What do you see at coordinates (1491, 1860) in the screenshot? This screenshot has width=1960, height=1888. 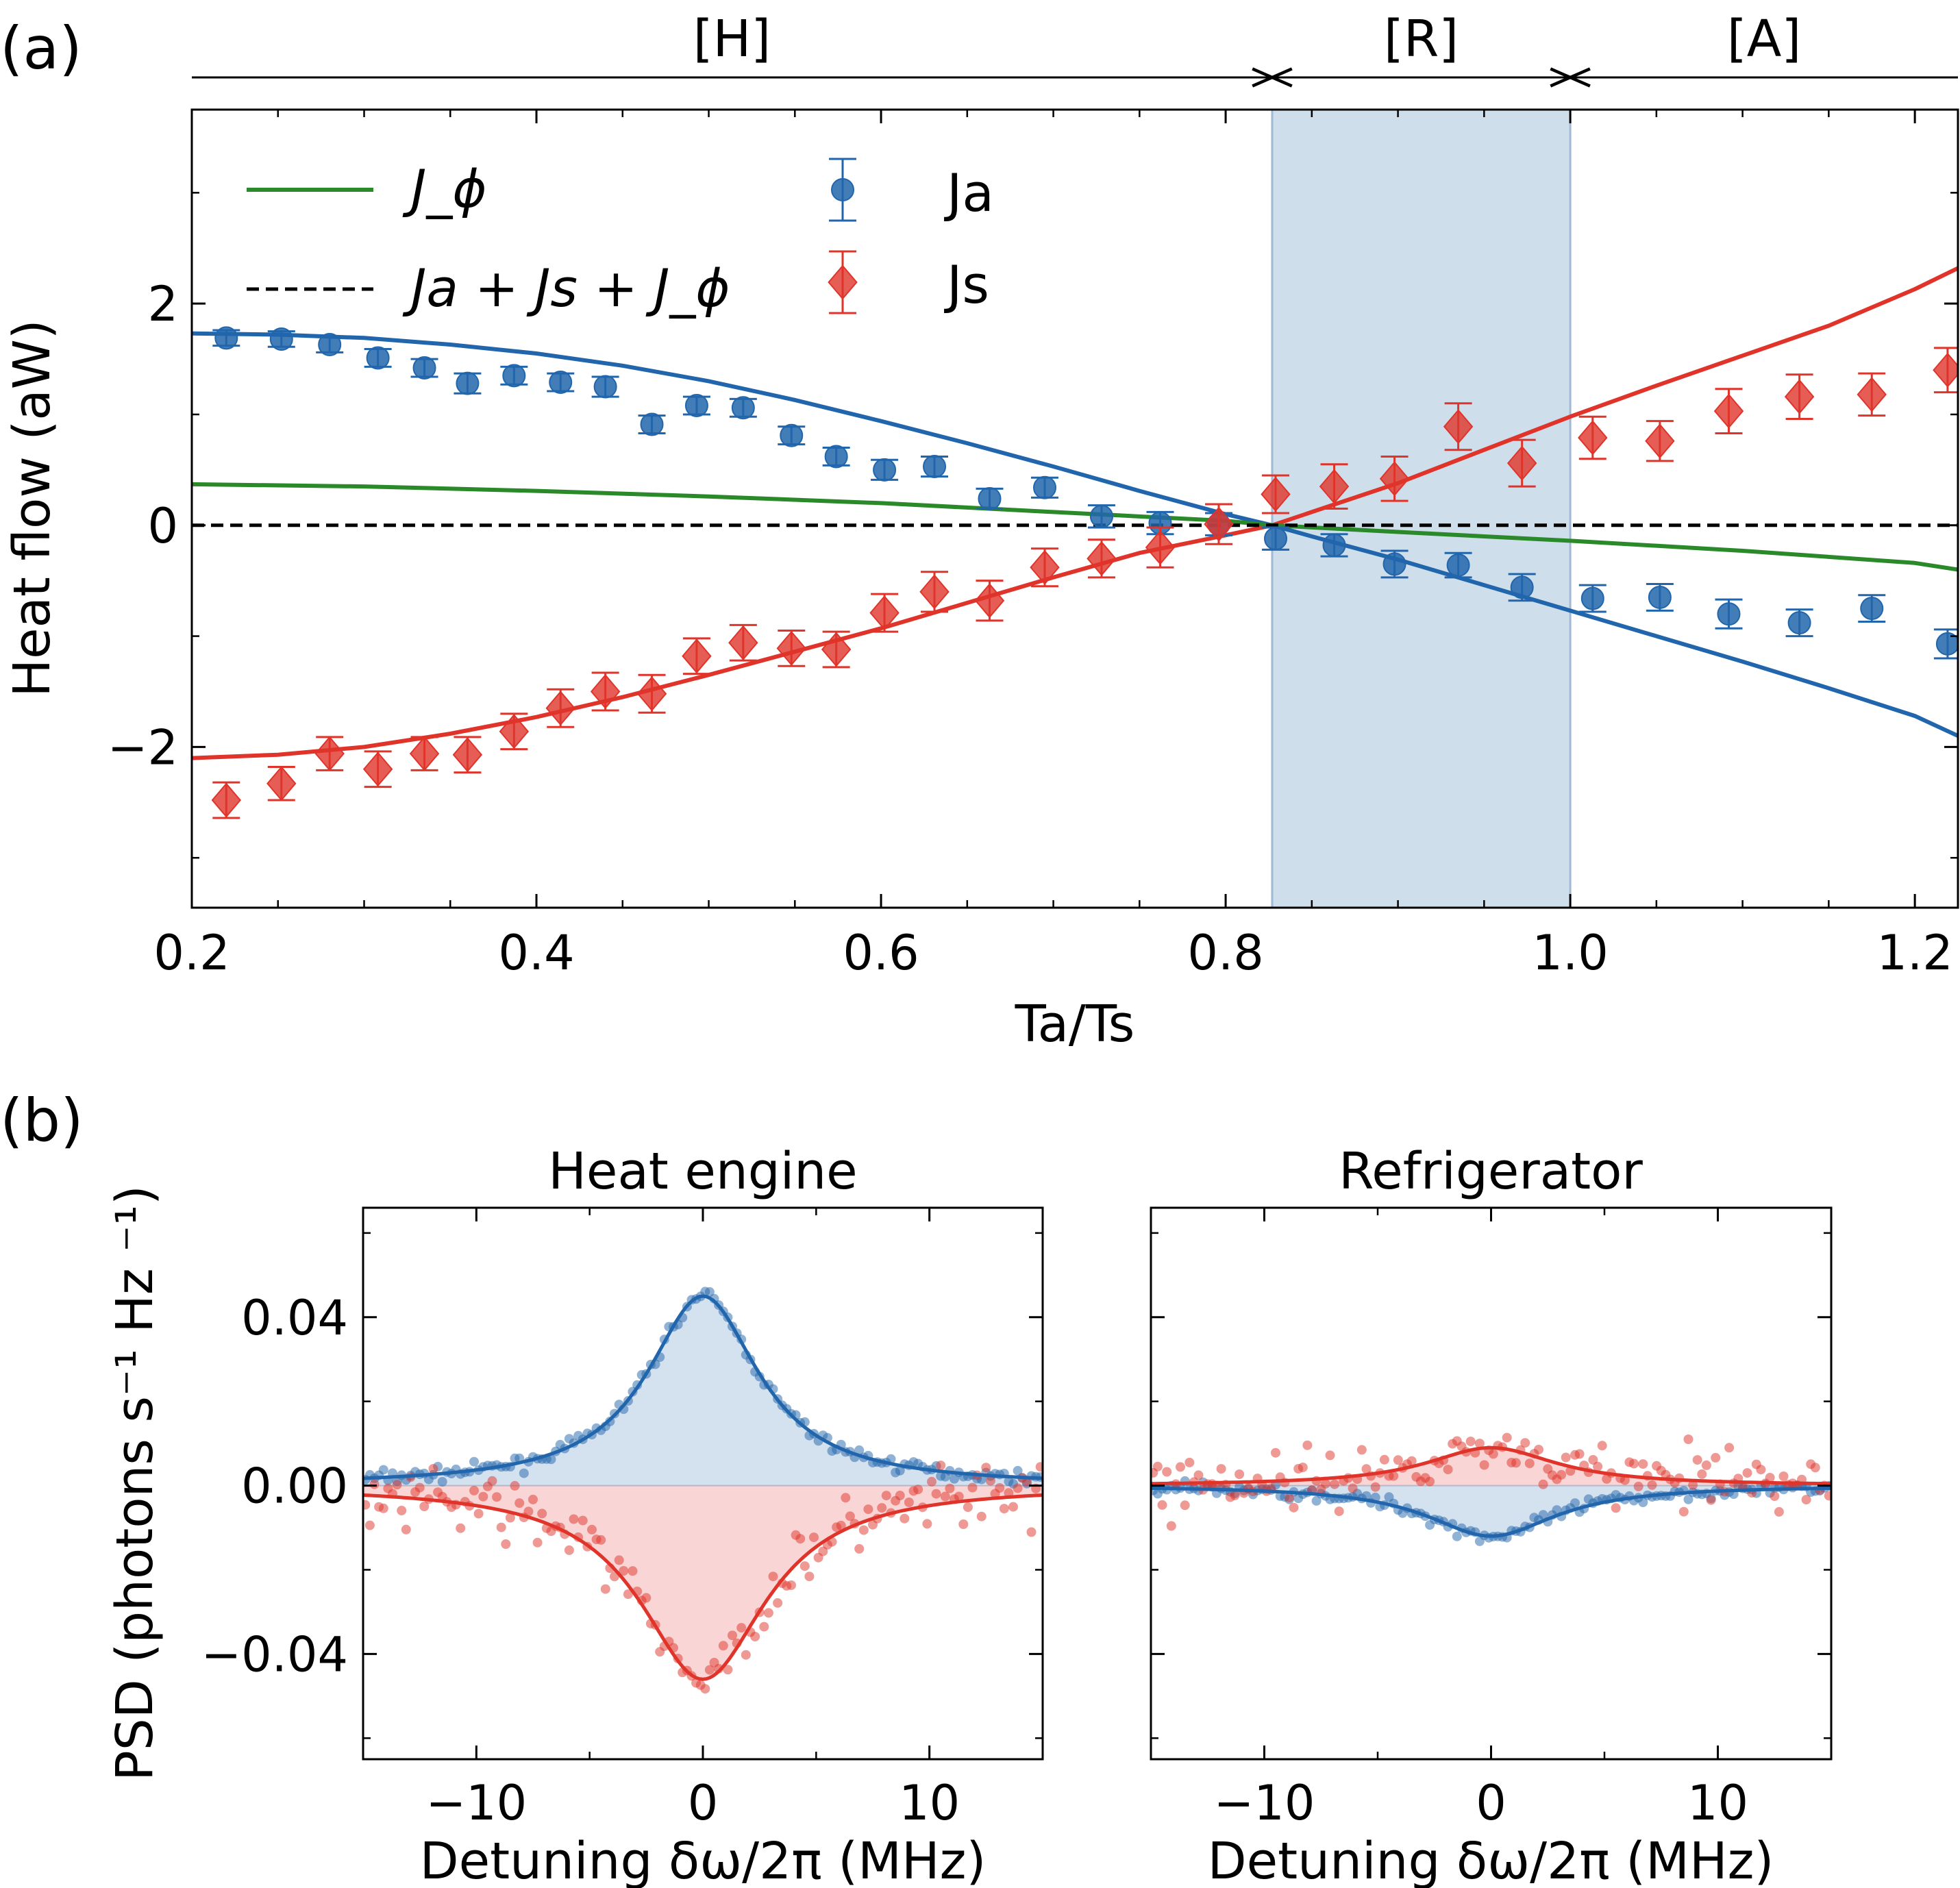 I see `x-axis-label-b2: Detuning δω/2π (MHz)` at bounding box center [1491, 1860].